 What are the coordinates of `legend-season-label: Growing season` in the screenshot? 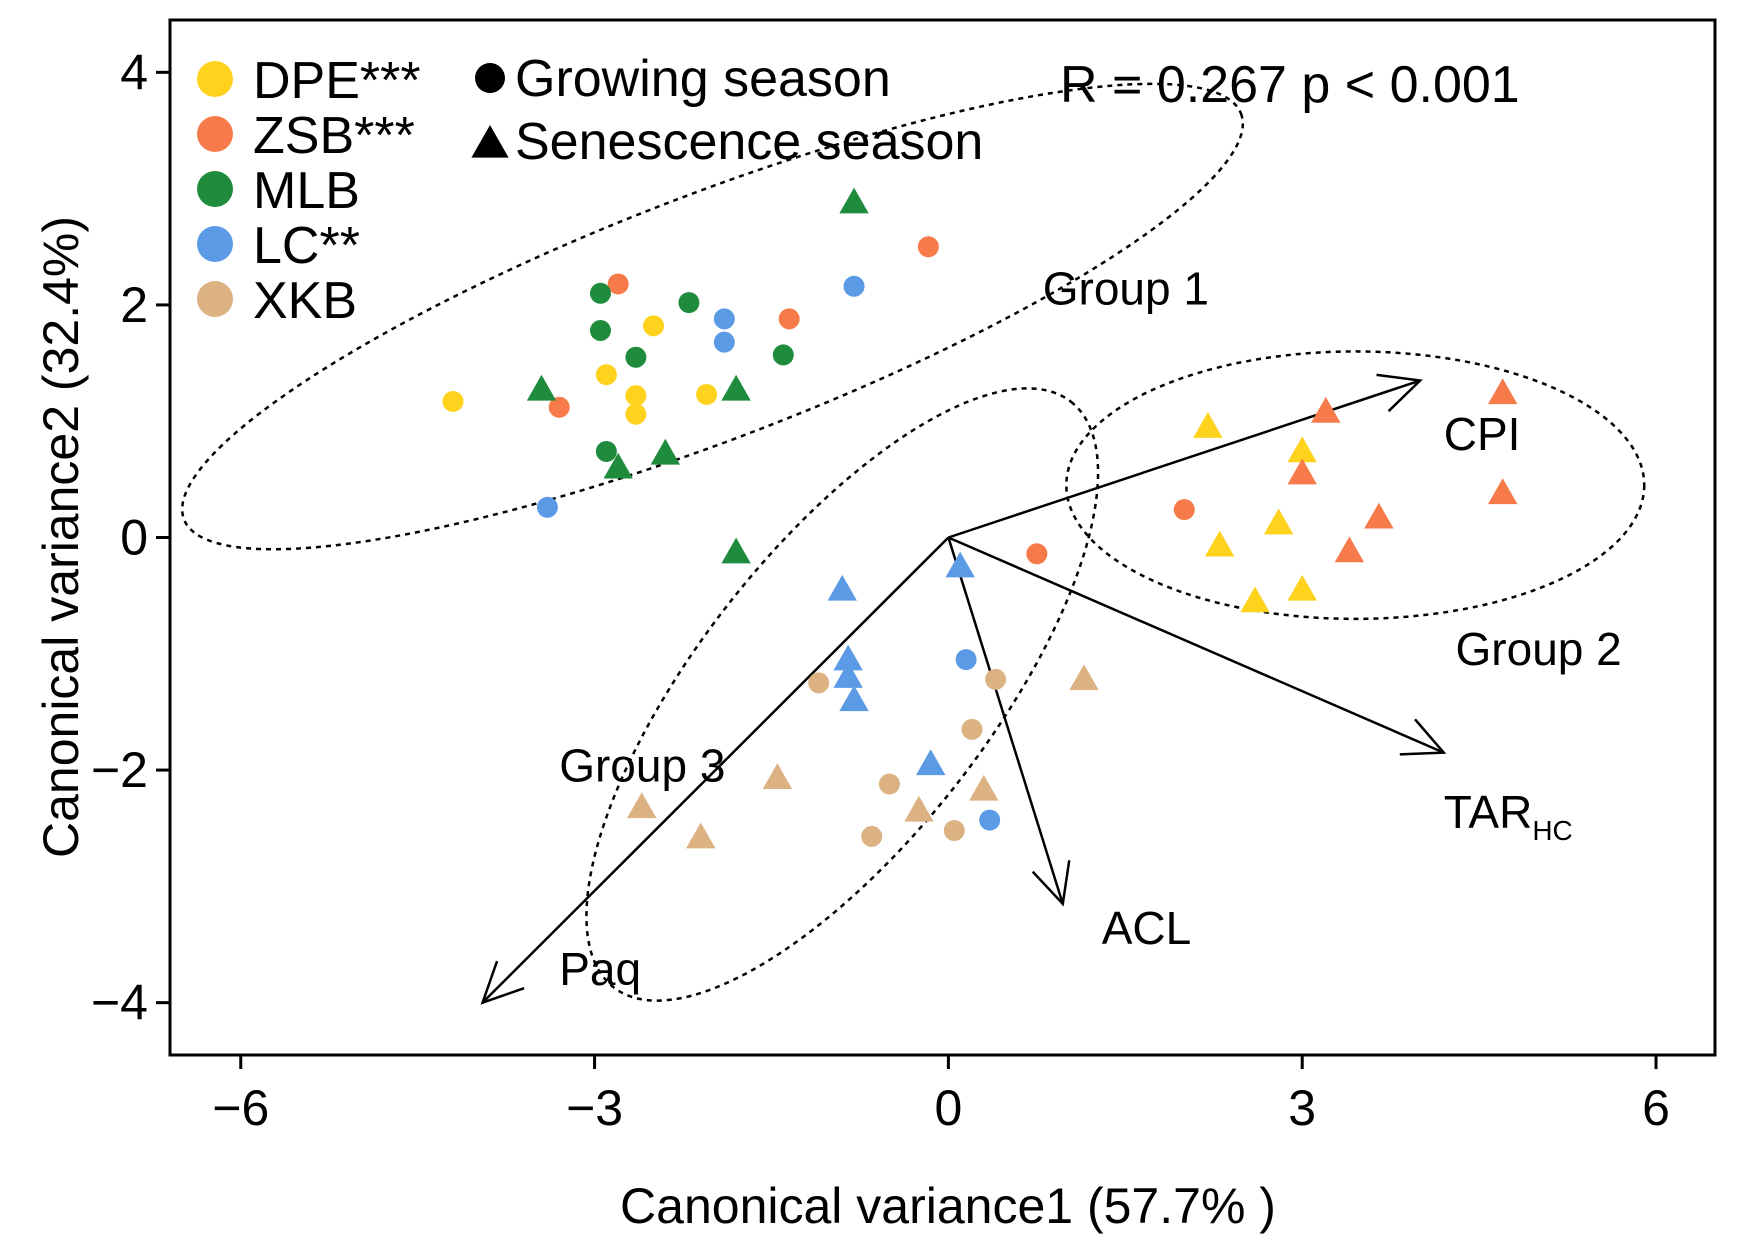 It's located at (703, 79).